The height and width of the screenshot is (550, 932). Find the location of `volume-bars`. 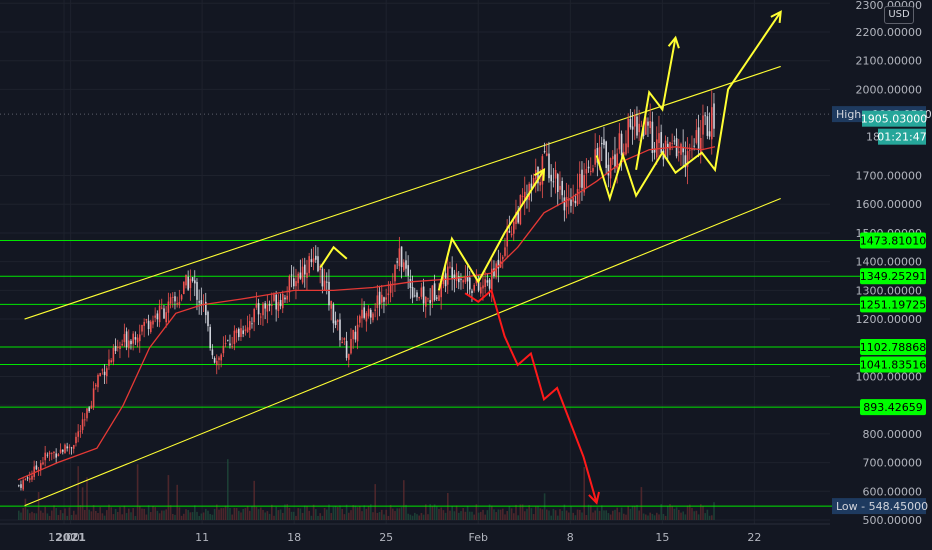

volume-bars is located at coordinates (366, 489).